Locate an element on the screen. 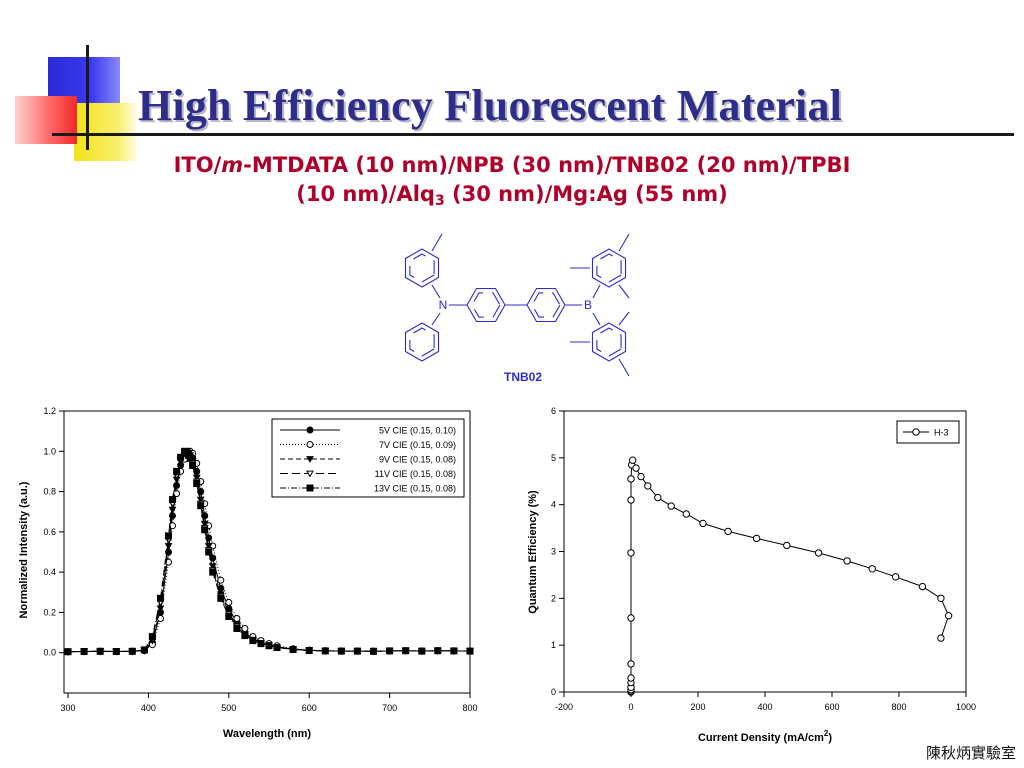  chart1-x-tick-label: 800 is located at coordinates (469, 708).